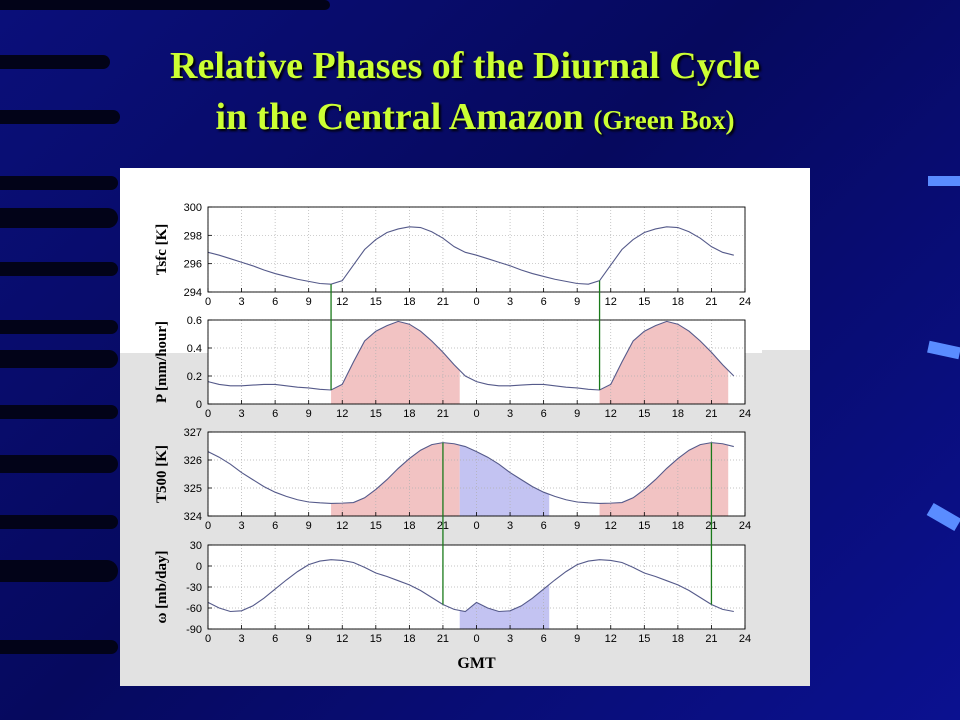 The image size is (960, 720). What do you see at coordinates (193, 489) in the screenshot?
I see `y-tick-label: 325` at bounding box center [193, 489].